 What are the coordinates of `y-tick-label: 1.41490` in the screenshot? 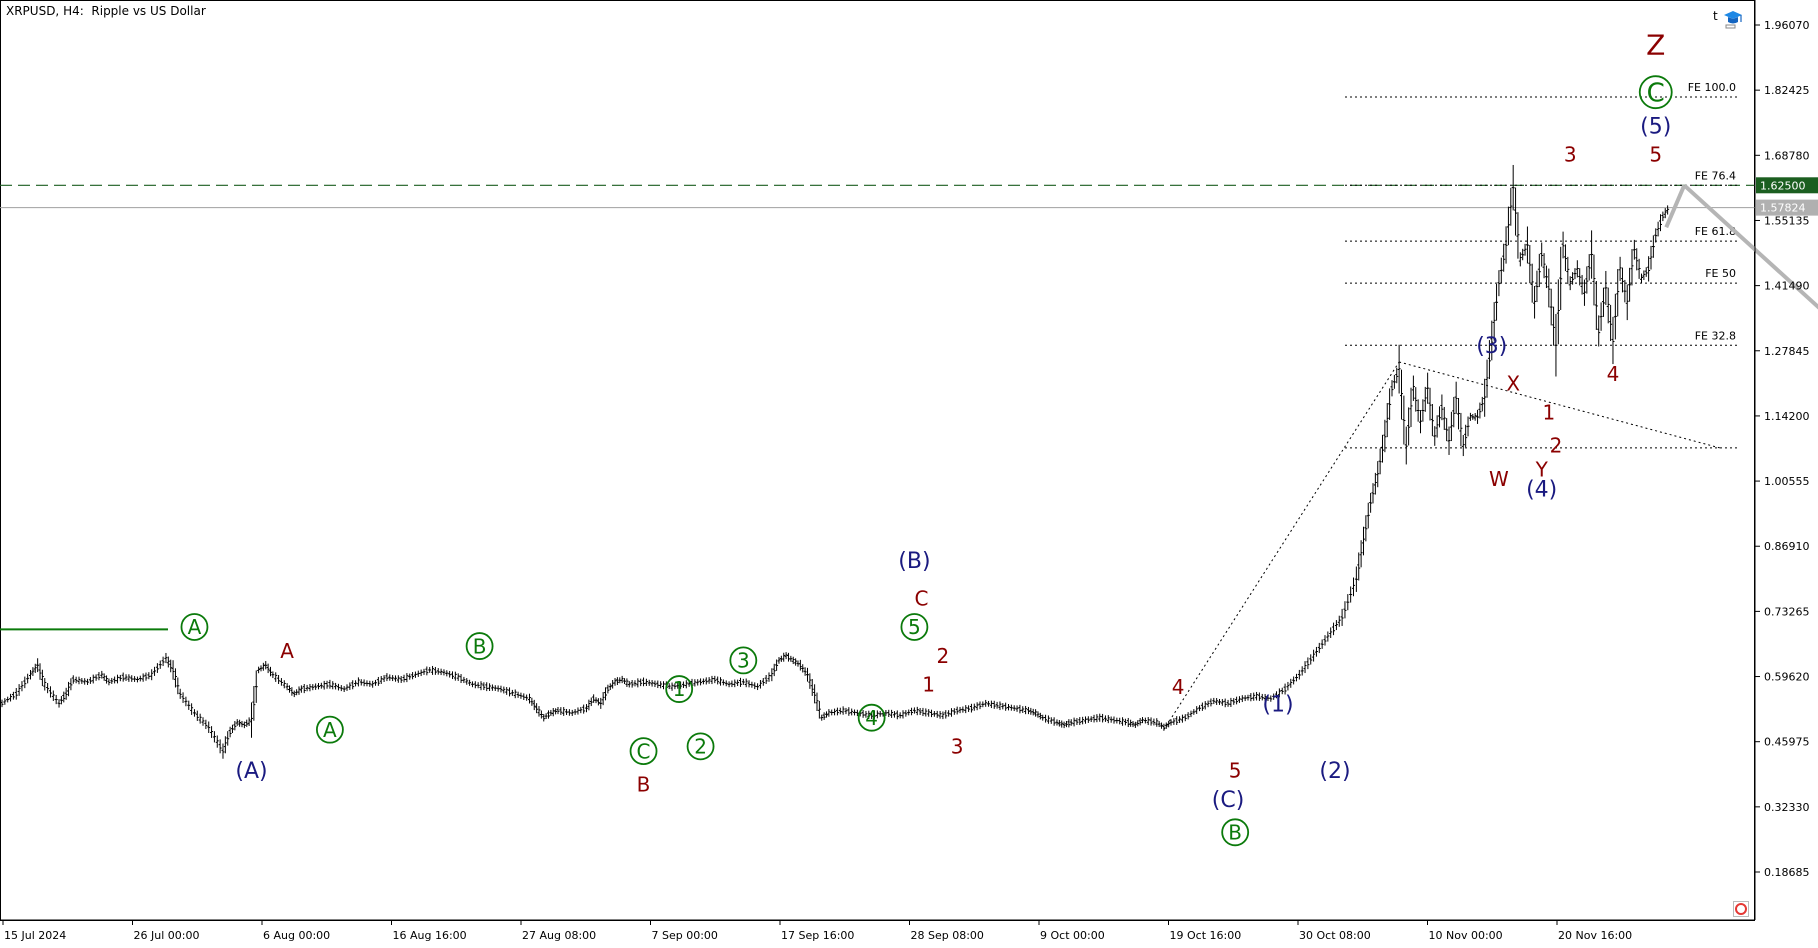 It's located at (1787, 286).